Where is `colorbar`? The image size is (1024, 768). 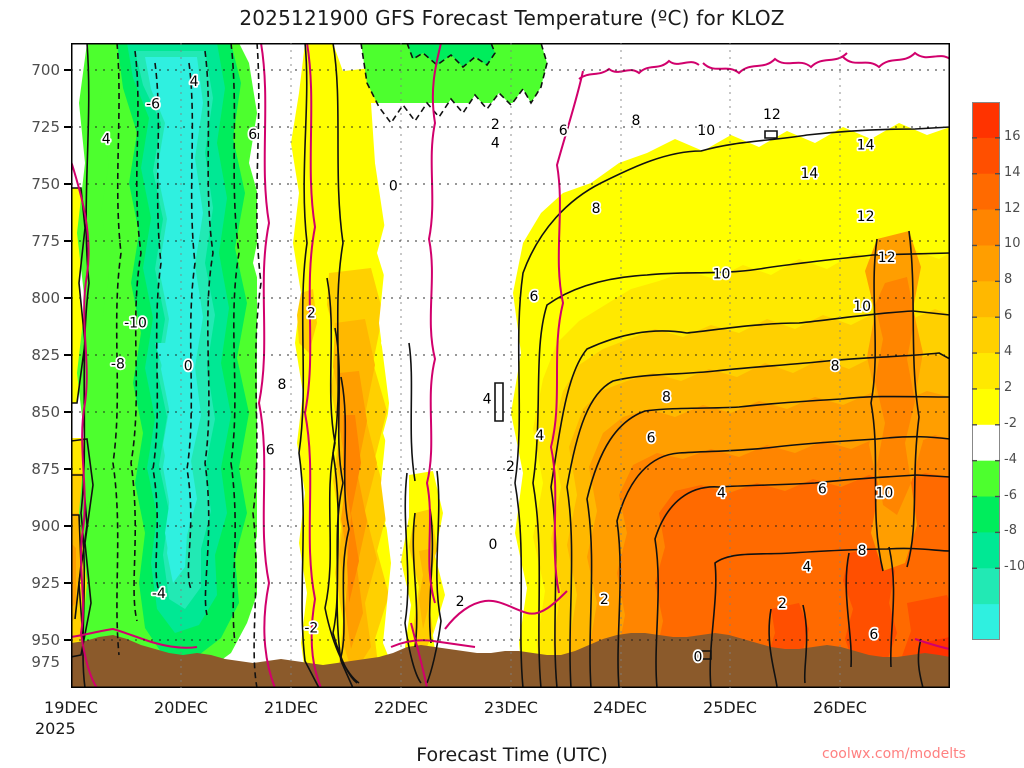 colorbar is located at coordinates (986, 371).